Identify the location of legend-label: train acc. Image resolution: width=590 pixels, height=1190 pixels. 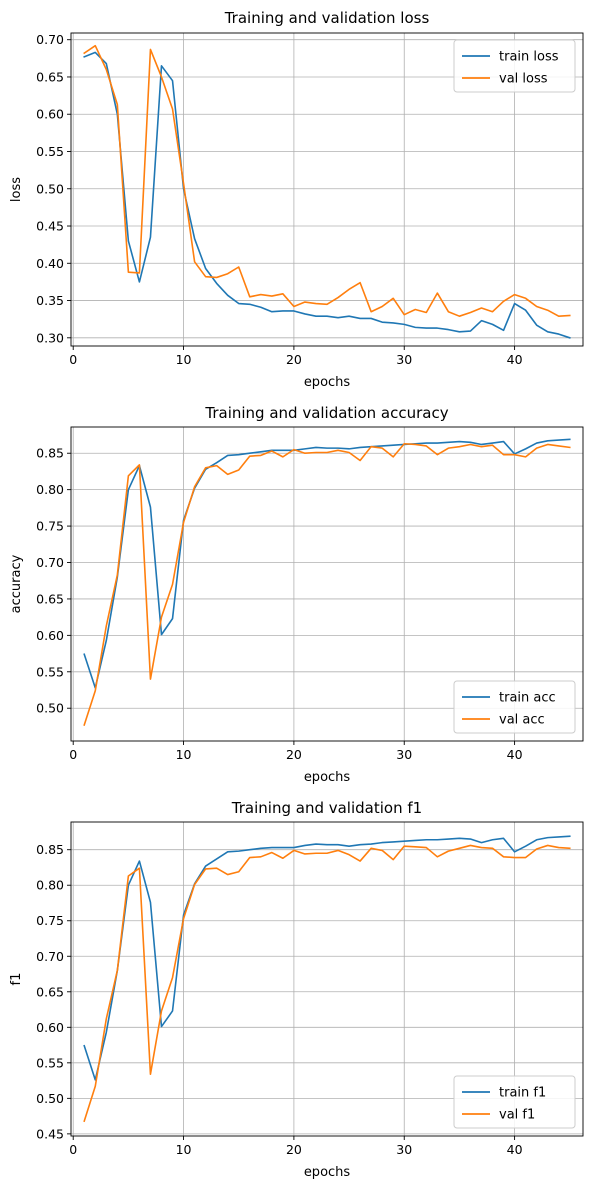
(527, 698).